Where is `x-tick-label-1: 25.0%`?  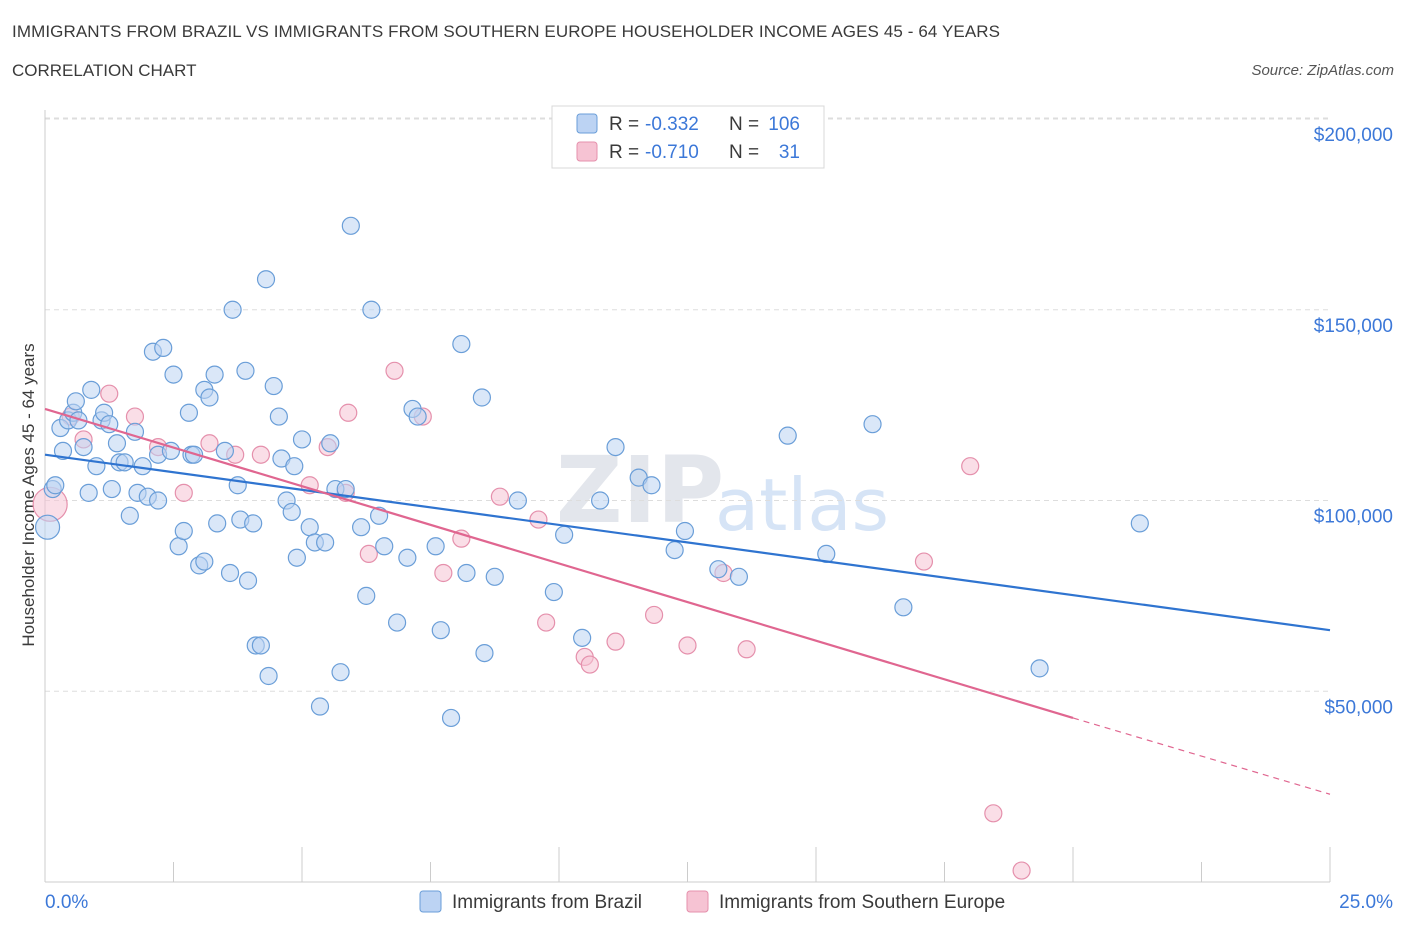 x-tick-label-1: 25.0% is located at coordinates (1366, 902).